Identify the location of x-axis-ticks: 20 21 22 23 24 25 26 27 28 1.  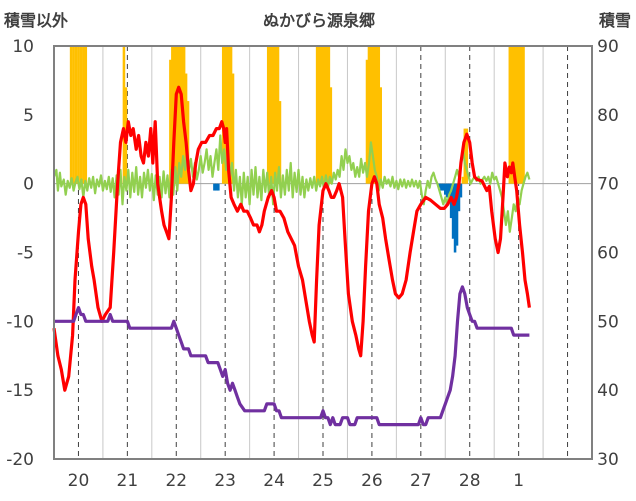
(296, 481).